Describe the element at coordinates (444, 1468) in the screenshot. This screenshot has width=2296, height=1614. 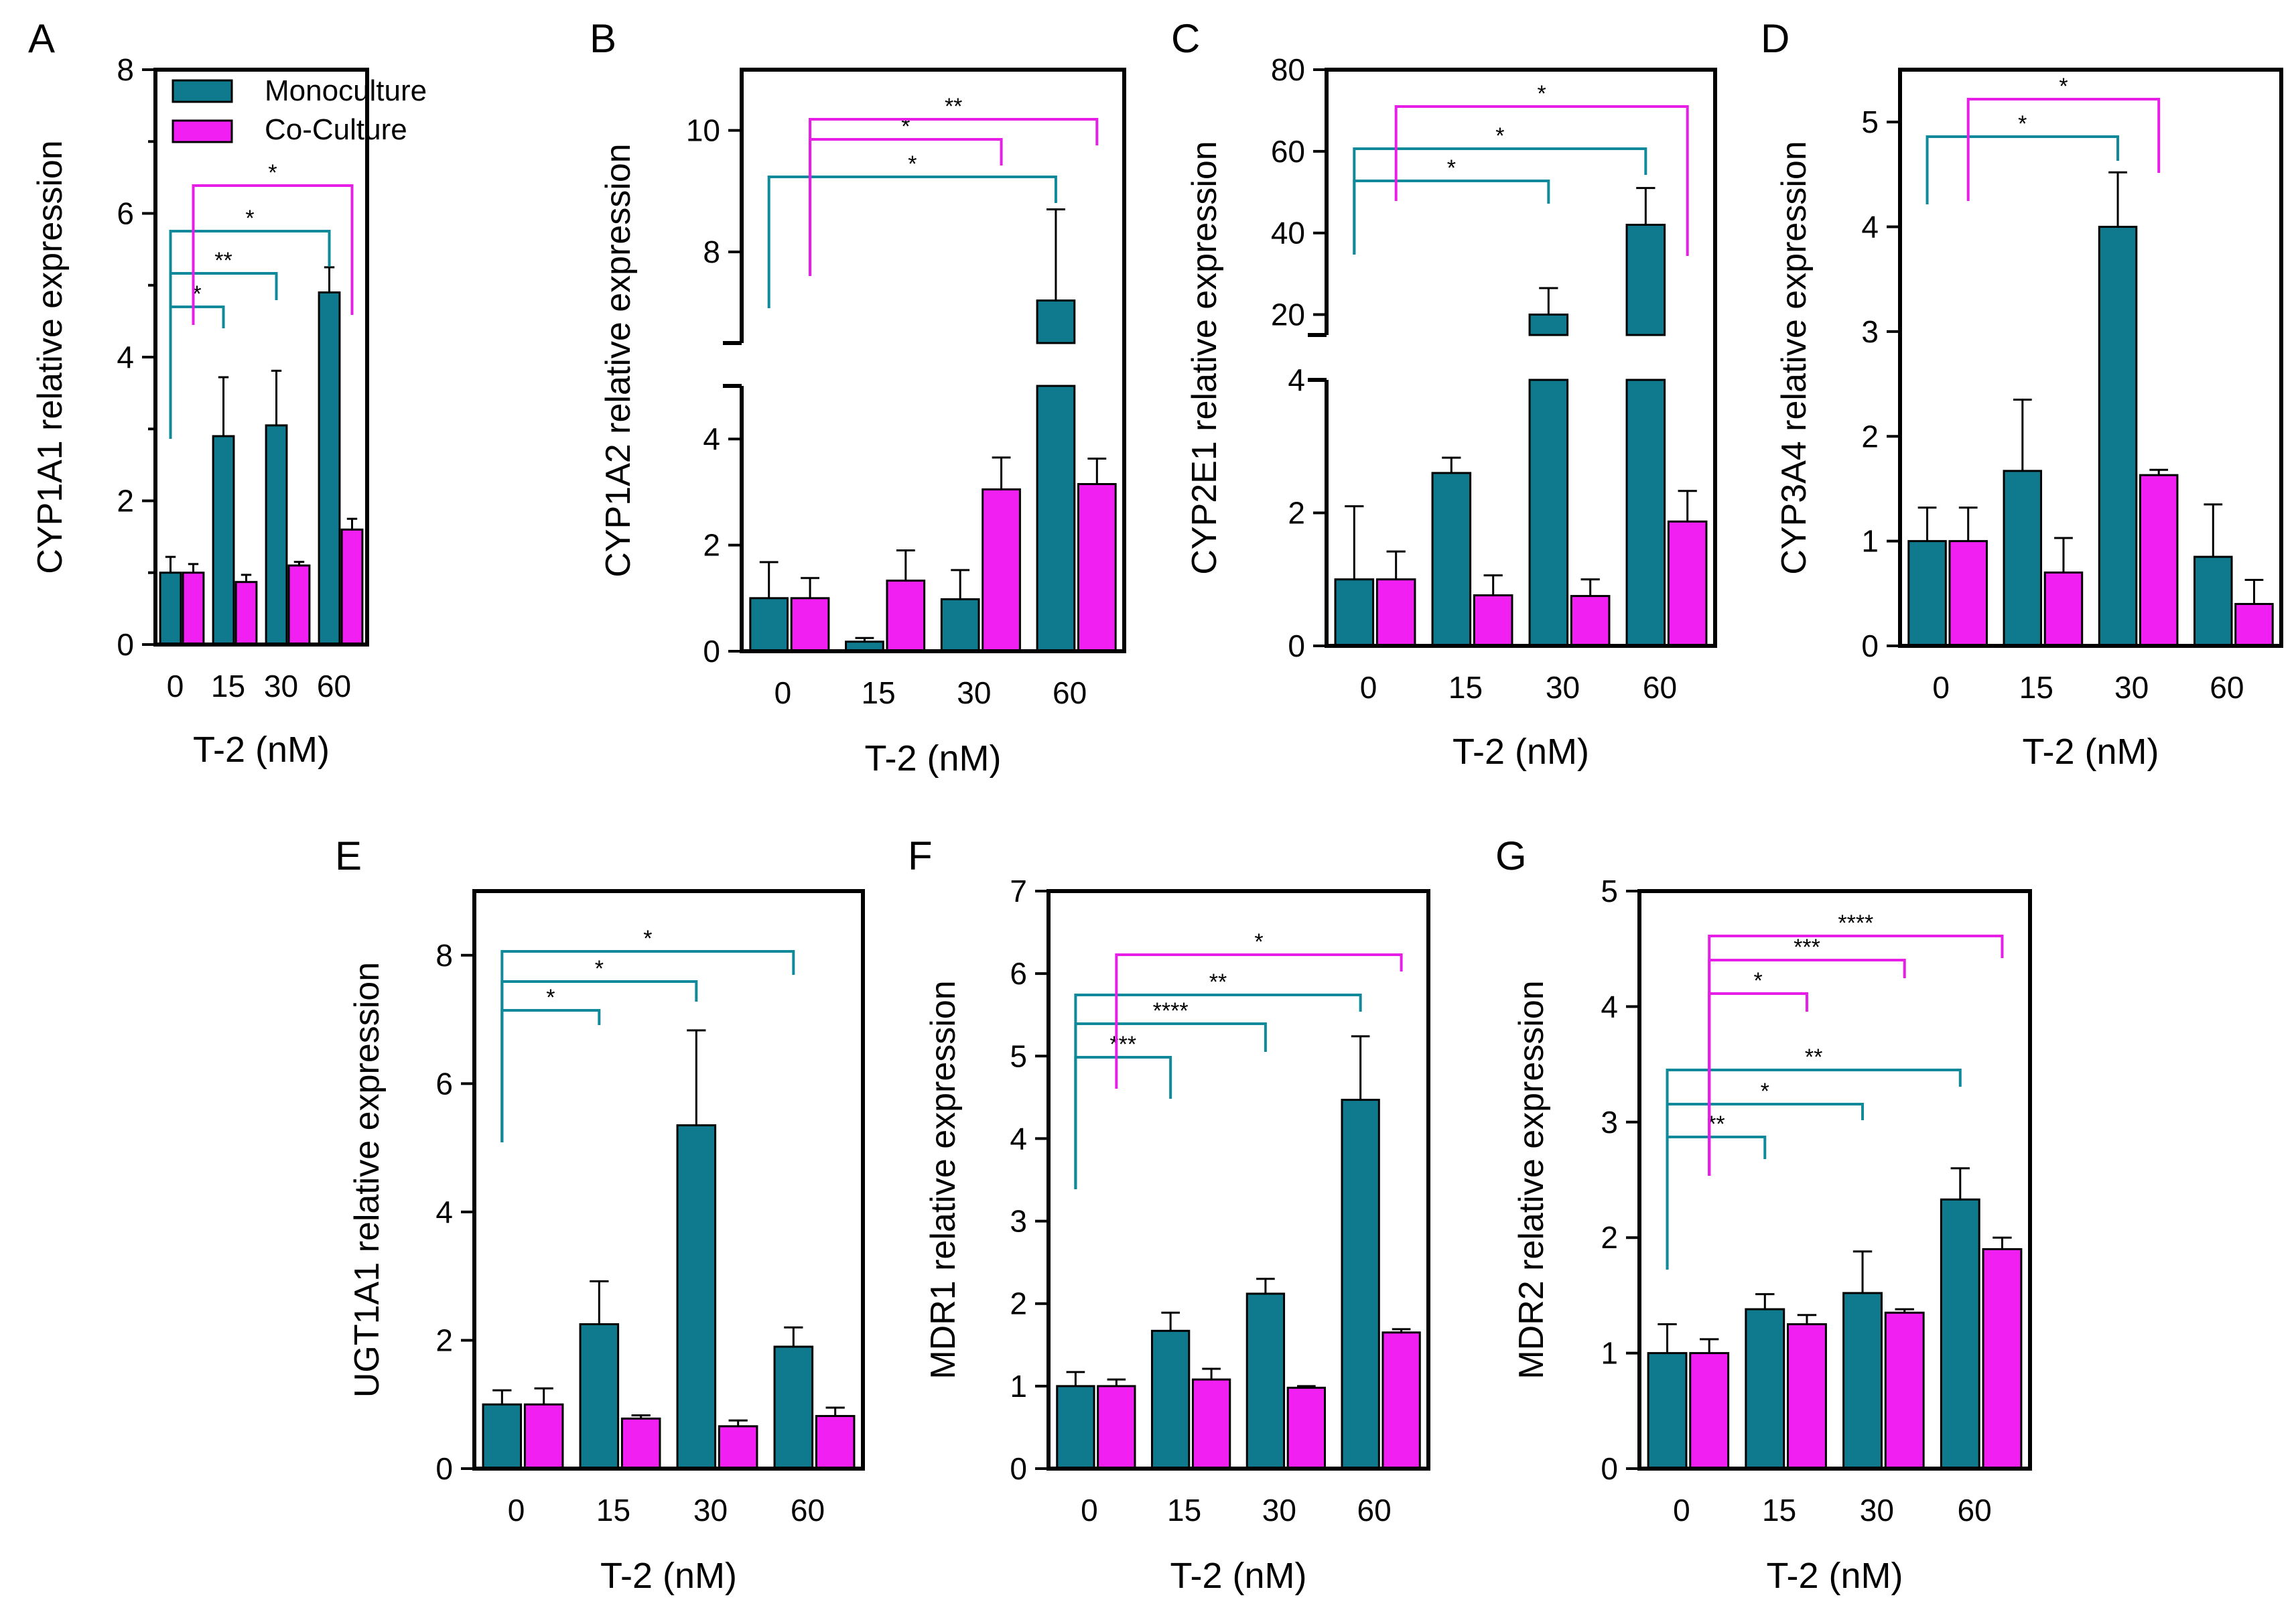
I see `y-tick-label-E-0: 0` at that location.